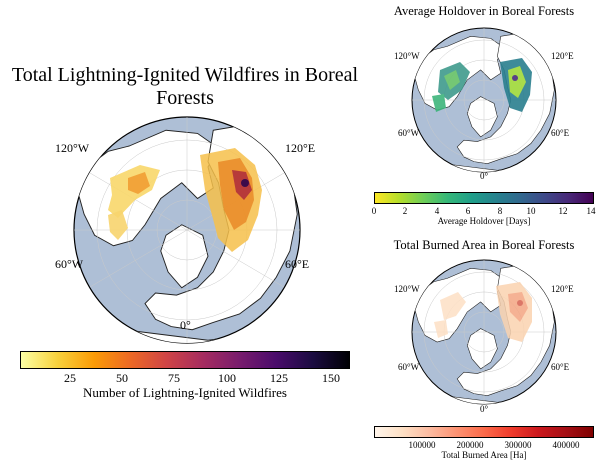  What do you see at coordinates (566, 445) in the screenshot?
I see `burned-colorbar-tick: 400000` at bounding box center [566, 445].